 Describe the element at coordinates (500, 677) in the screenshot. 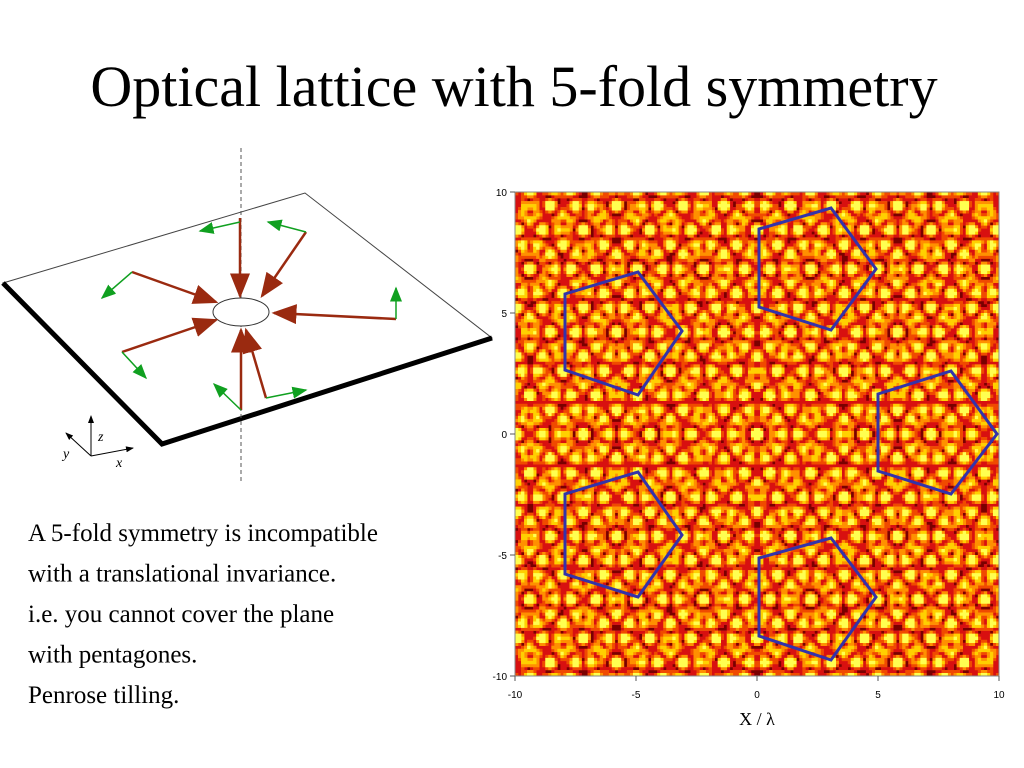

I see `y-tick-label: -10` at that location.